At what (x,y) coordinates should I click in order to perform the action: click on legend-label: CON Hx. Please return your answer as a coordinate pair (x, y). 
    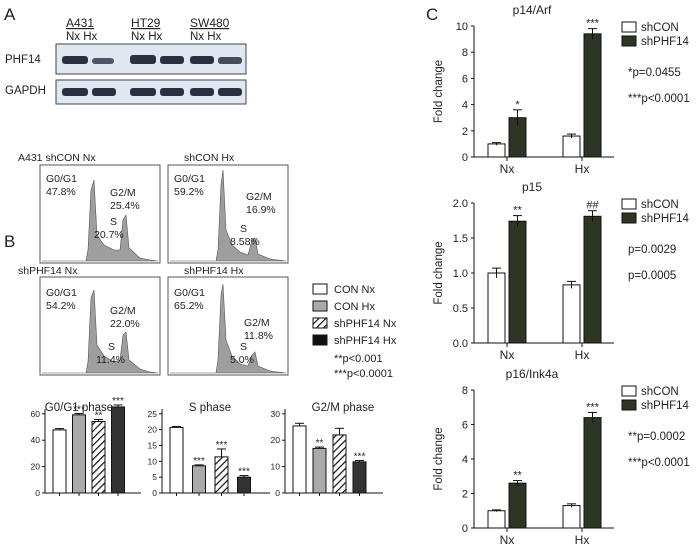
    Looking at the image, I should click on (354, 307).